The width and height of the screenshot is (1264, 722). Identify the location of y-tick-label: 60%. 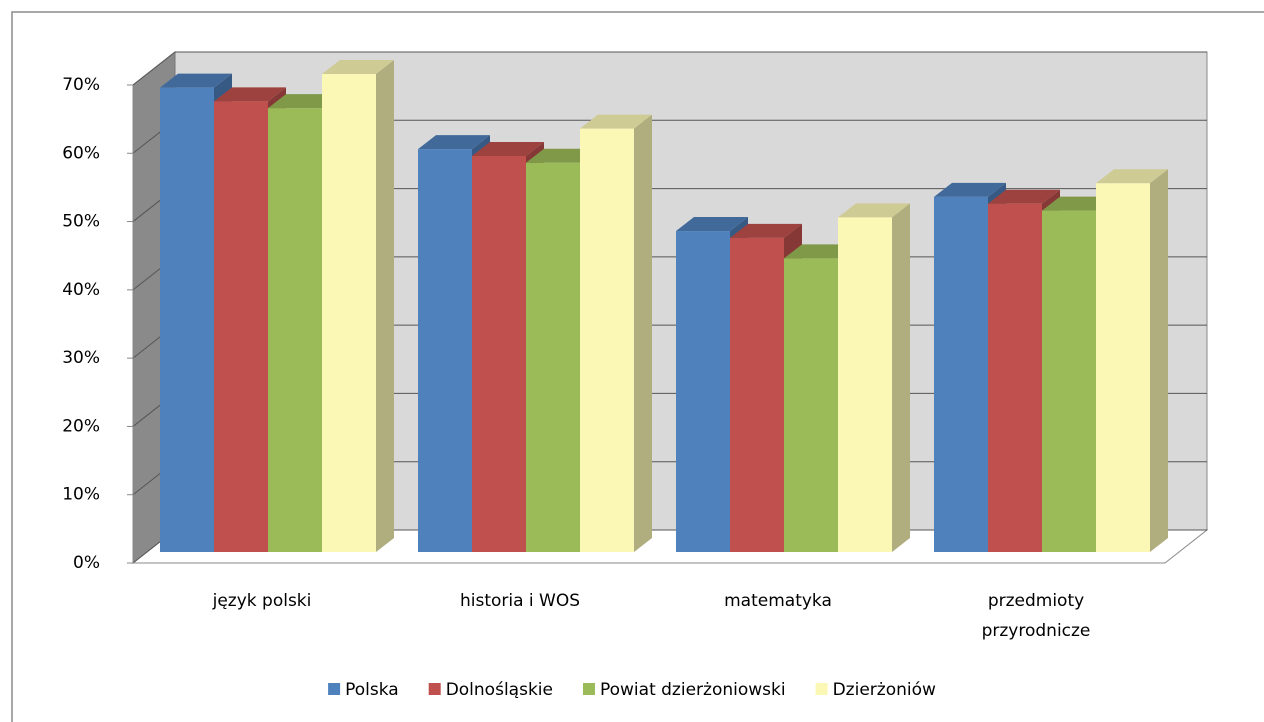
(81, 153).